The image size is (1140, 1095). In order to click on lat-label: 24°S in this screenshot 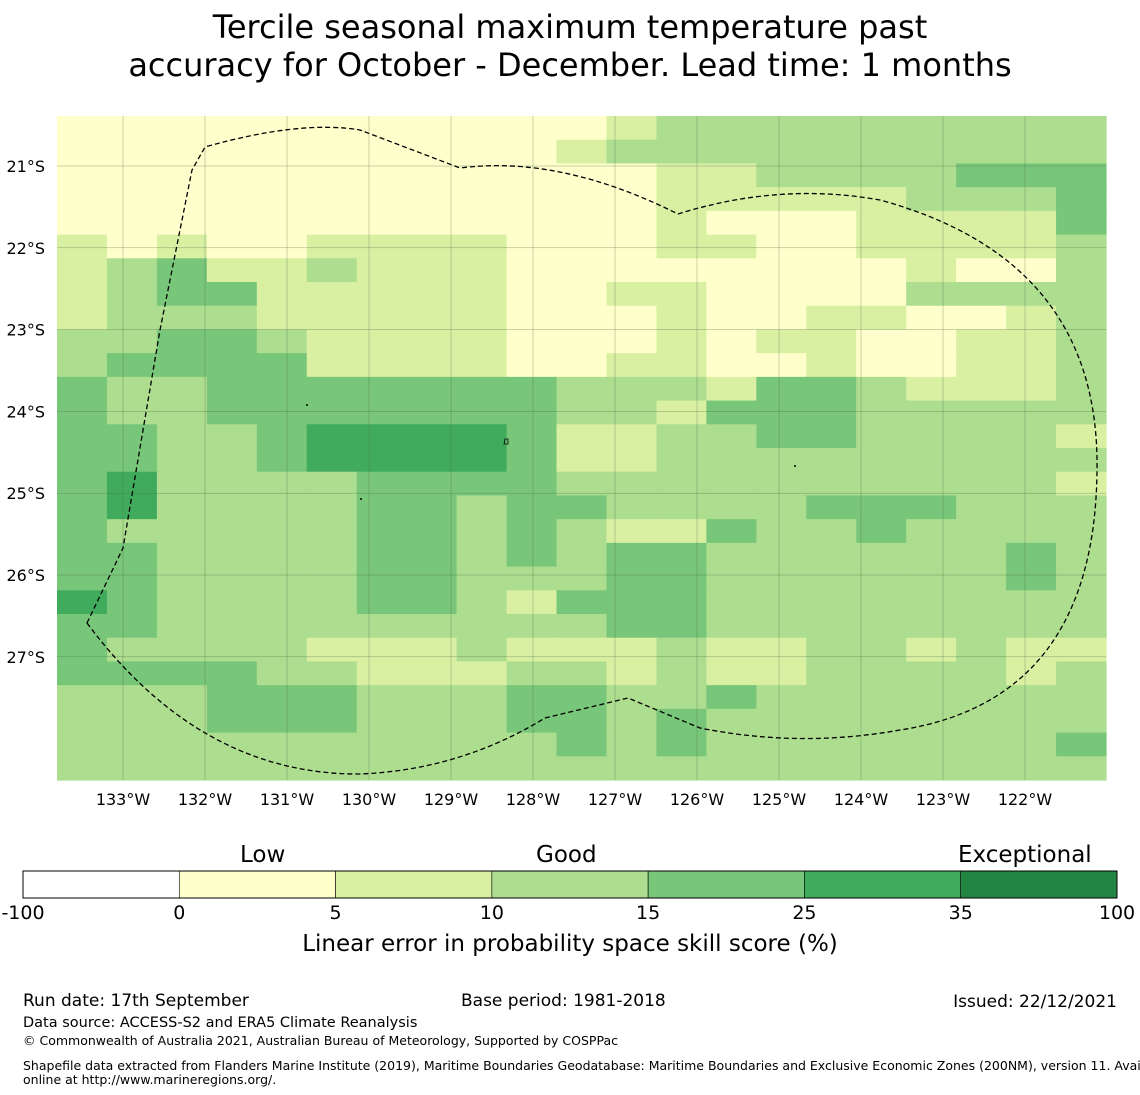, I will do `click(25, 411)`.